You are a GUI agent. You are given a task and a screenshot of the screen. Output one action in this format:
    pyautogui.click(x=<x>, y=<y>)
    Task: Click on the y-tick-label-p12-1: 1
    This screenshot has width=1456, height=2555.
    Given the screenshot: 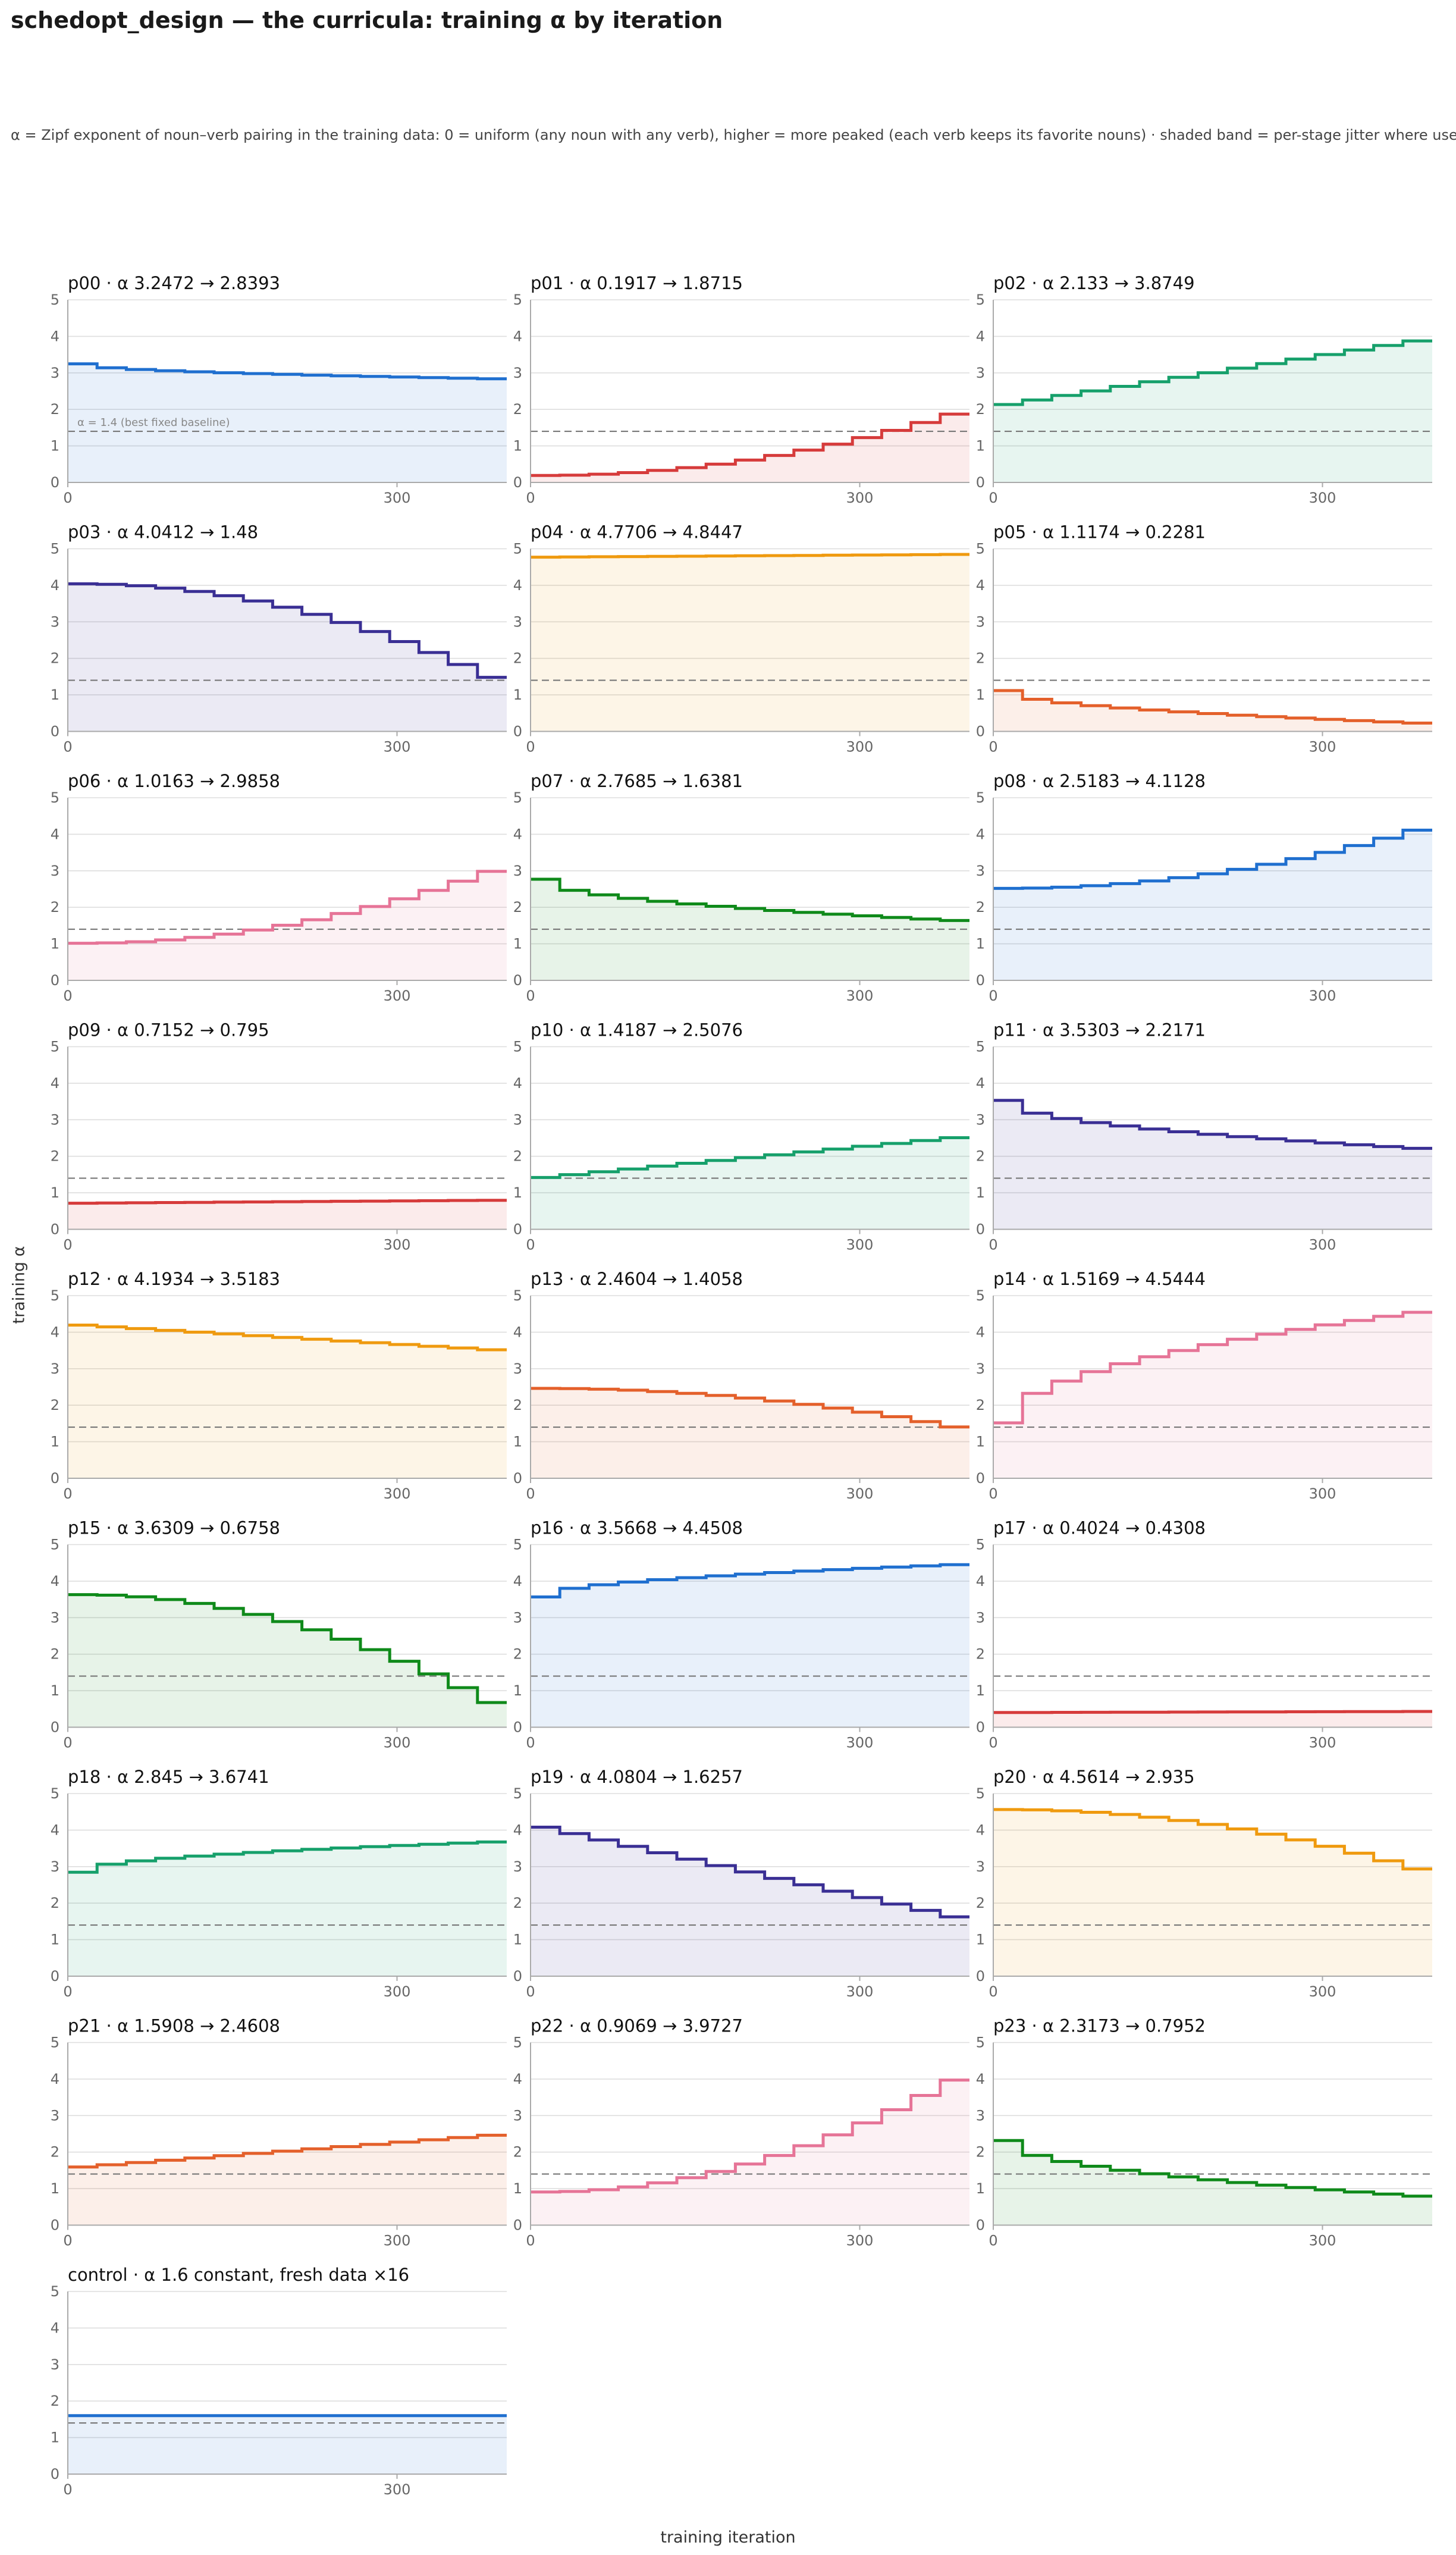 What is the action you would take?
    pyautogui.click(x=55, y=1442)
    